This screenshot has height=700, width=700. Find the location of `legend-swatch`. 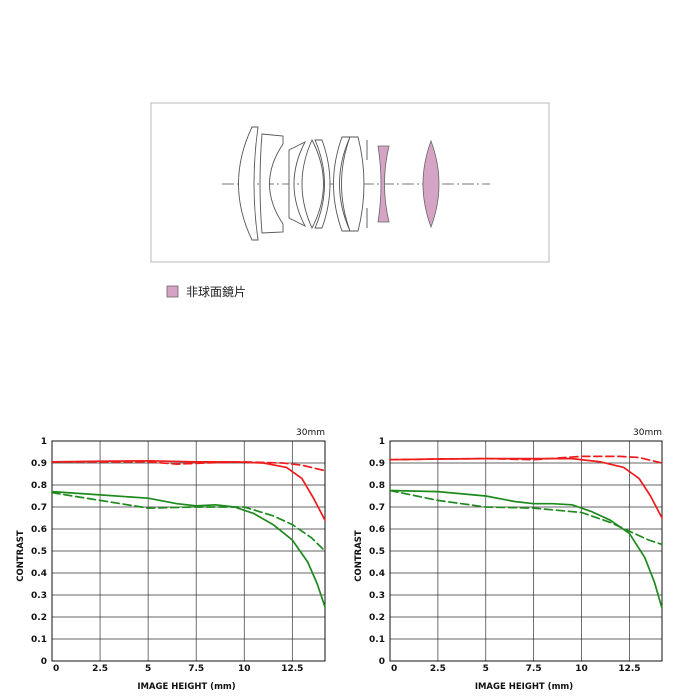

legend-swatch is located at coordinates (172, 291).